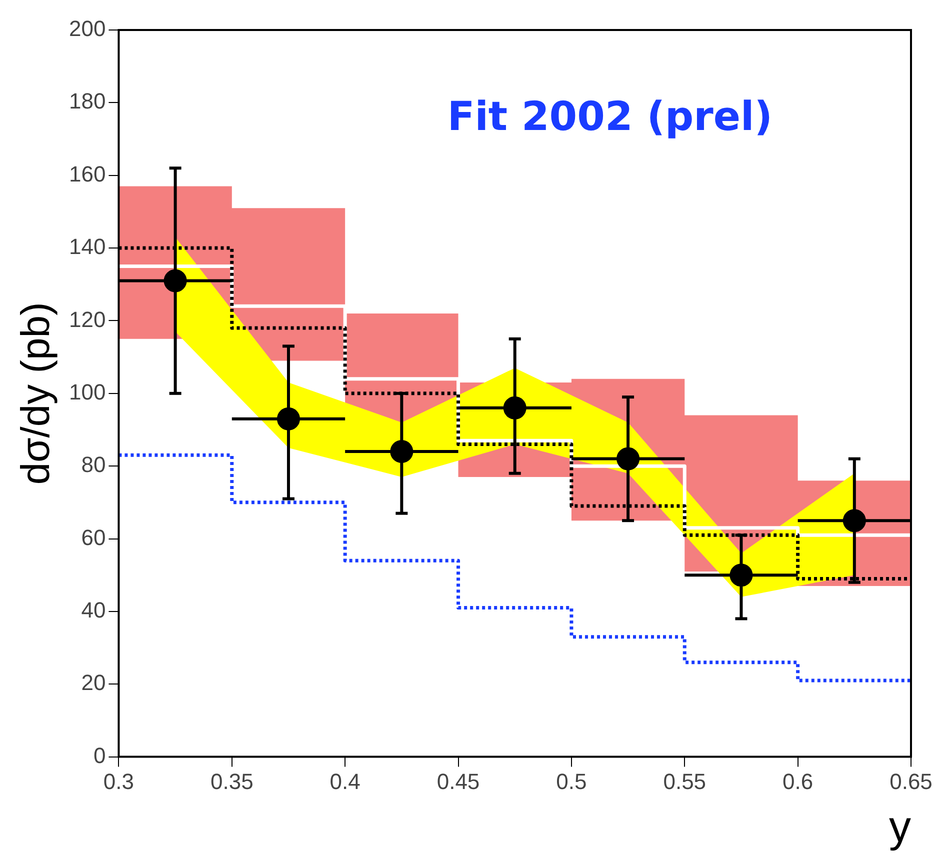 The image size is (951, 860). Describe the element at coordinates (93, 537) in the screenshot. I see `y-tick-label: 60` at that location.